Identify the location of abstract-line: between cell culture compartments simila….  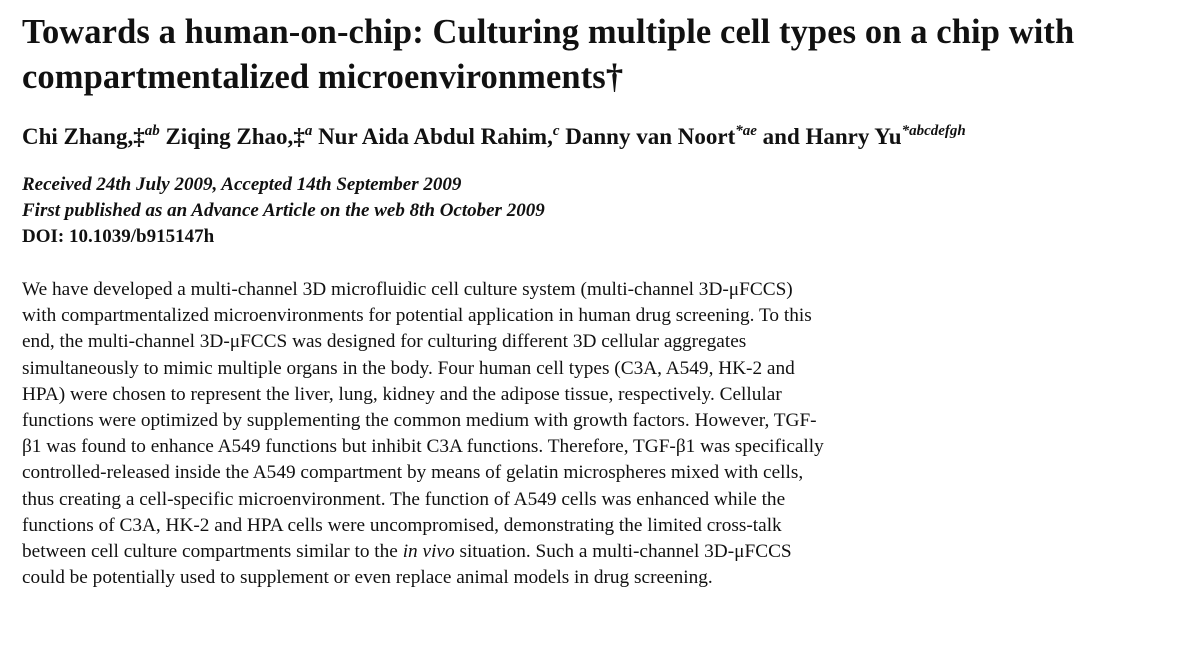
(492, 552).